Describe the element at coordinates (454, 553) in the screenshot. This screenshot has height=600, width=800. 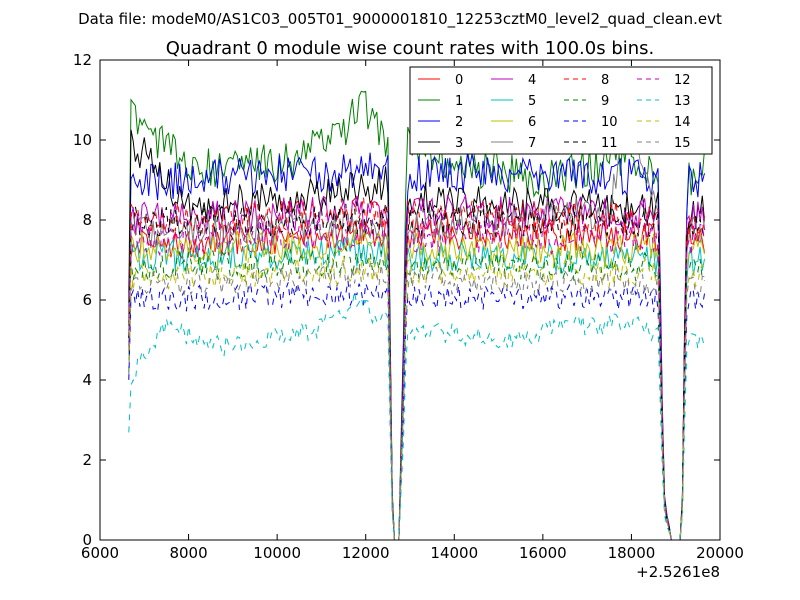
I see `x-tick-label: 14000` at that location.